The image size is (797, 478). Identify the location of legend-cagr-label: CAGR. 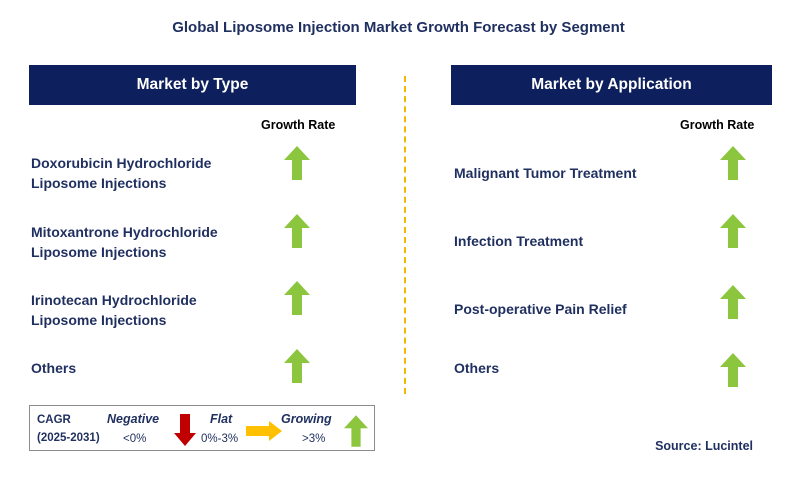
(54, 420).